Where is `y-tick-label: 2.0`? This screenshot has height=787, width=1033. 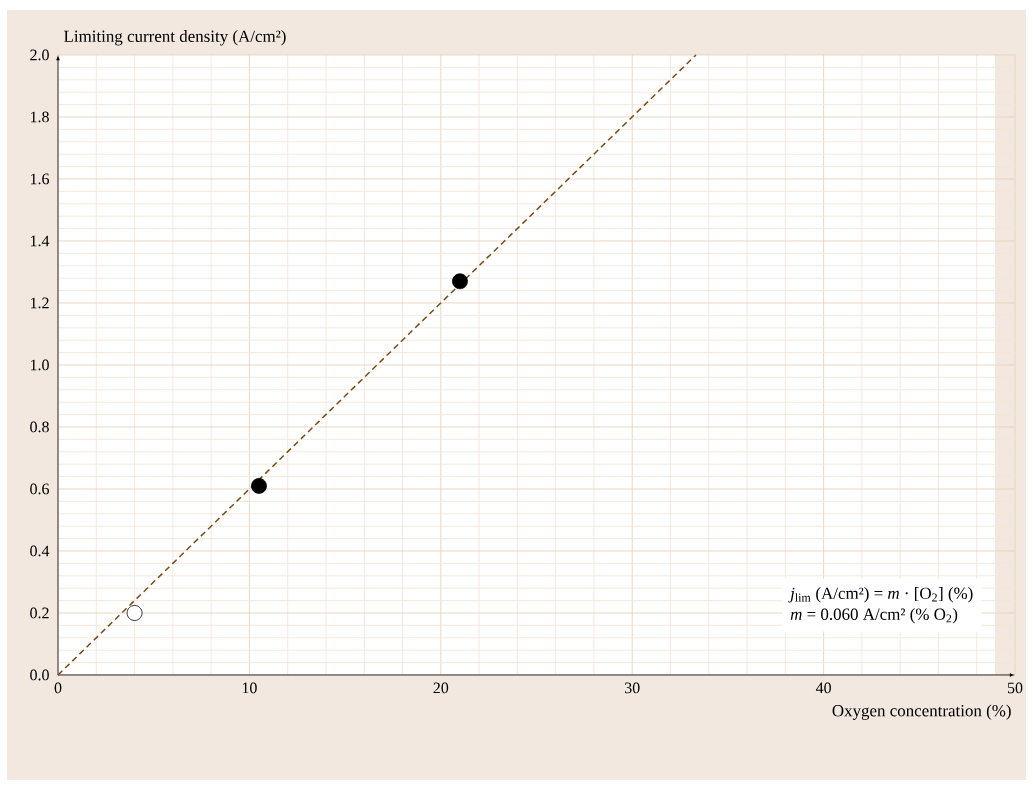
y-tick-label: 2.0 is located at coordinates (39, 55).